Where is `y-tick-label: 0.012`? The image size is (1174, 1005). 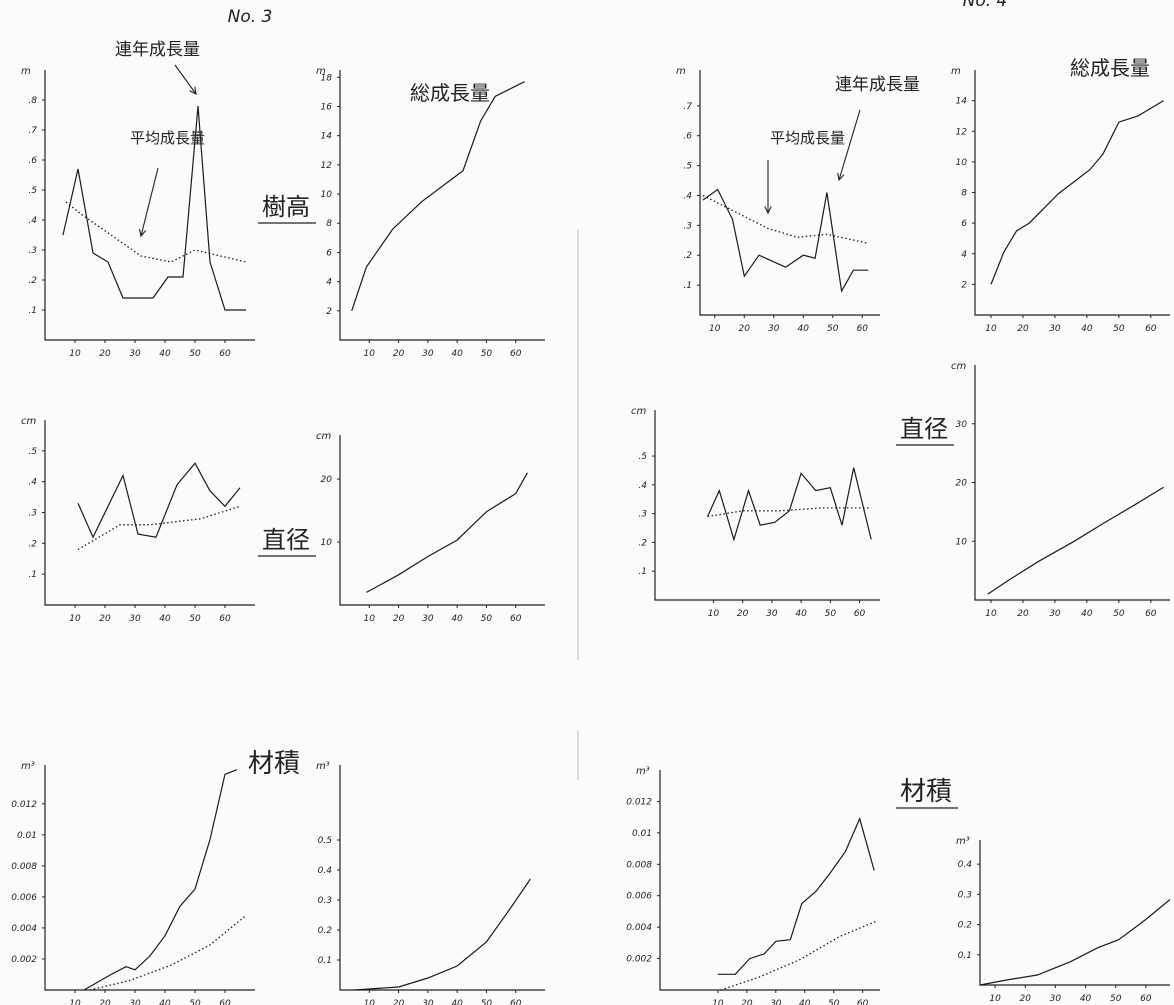 y-tick-label: 0.012 is located at coordinates (24, 805).